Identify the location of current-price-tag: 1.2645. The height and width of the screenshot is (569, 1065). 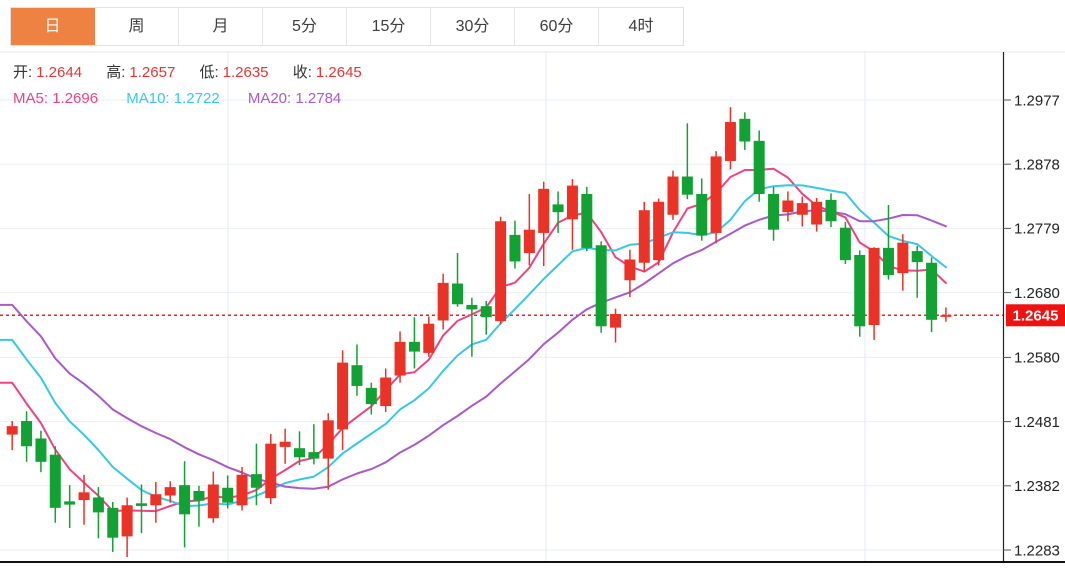
(1035, 315).